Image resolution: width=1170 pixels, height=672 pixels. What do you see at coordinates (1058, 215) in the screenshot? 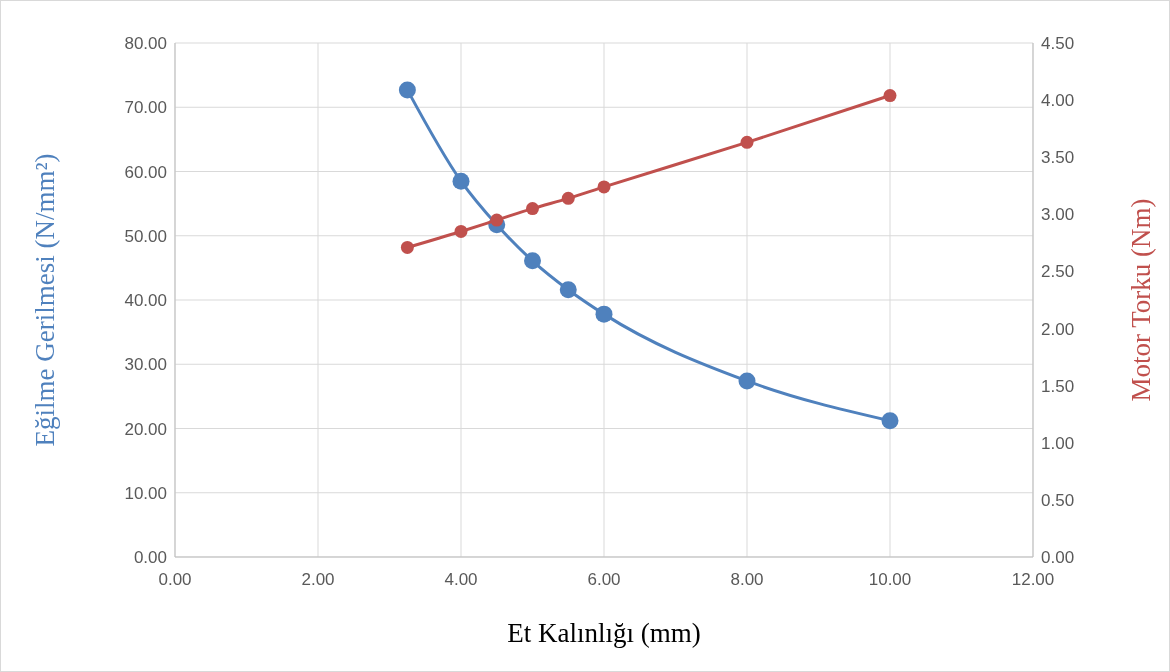
I see `y2-tick-label: 3.00` at bounding box center [1058, 215].